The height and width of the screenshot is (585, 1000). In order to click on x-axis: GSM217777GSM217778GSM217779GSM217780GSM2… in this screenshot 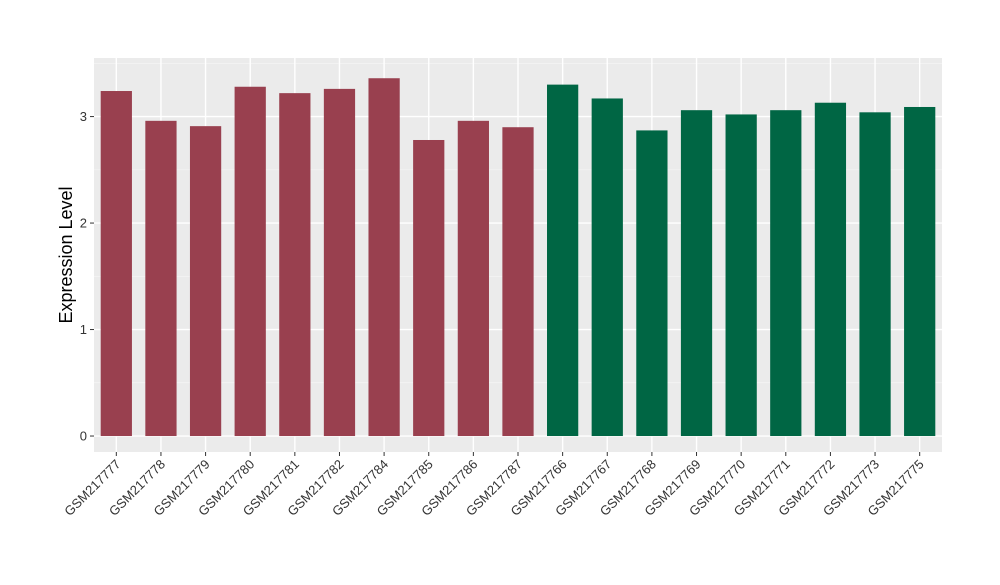, I will do `click(494, 485)`.